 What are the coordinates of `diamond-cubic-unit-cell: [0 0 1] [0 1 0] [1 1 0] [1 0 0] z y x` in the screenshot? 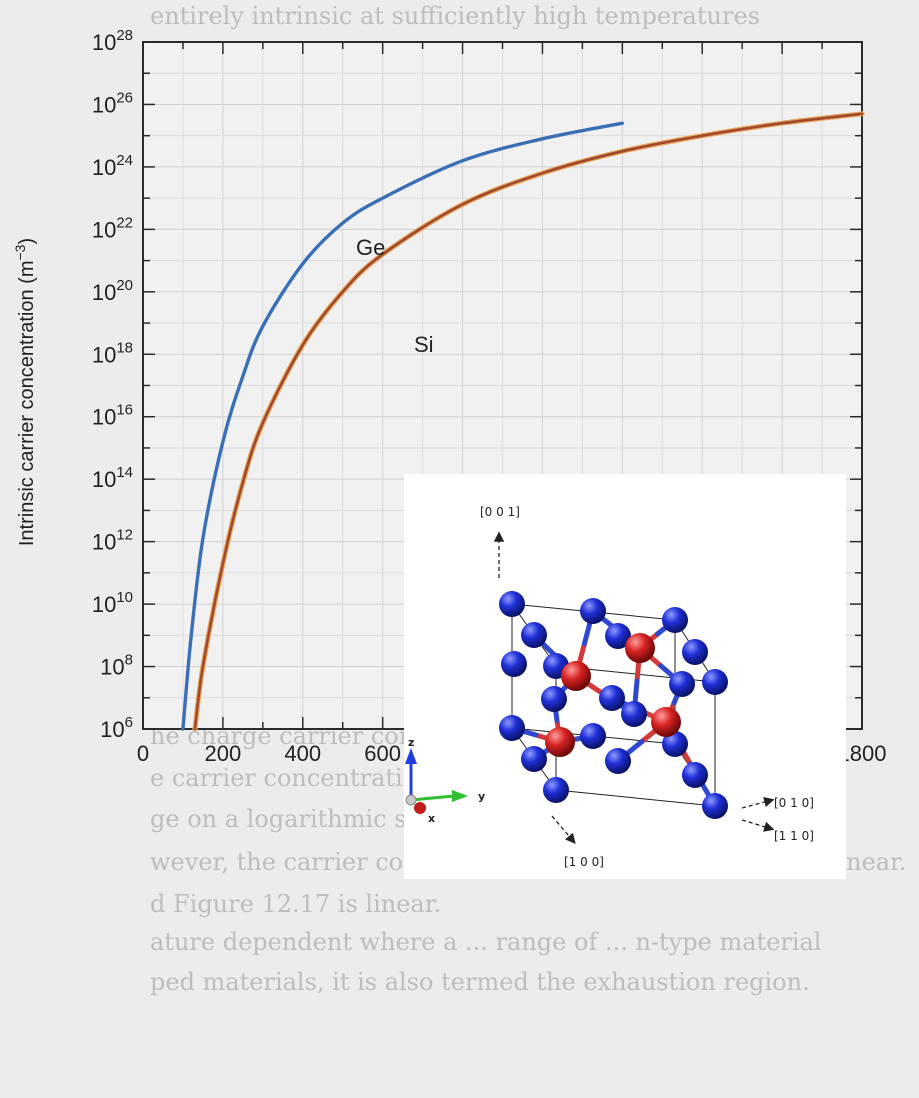 It's located at (609, 687).